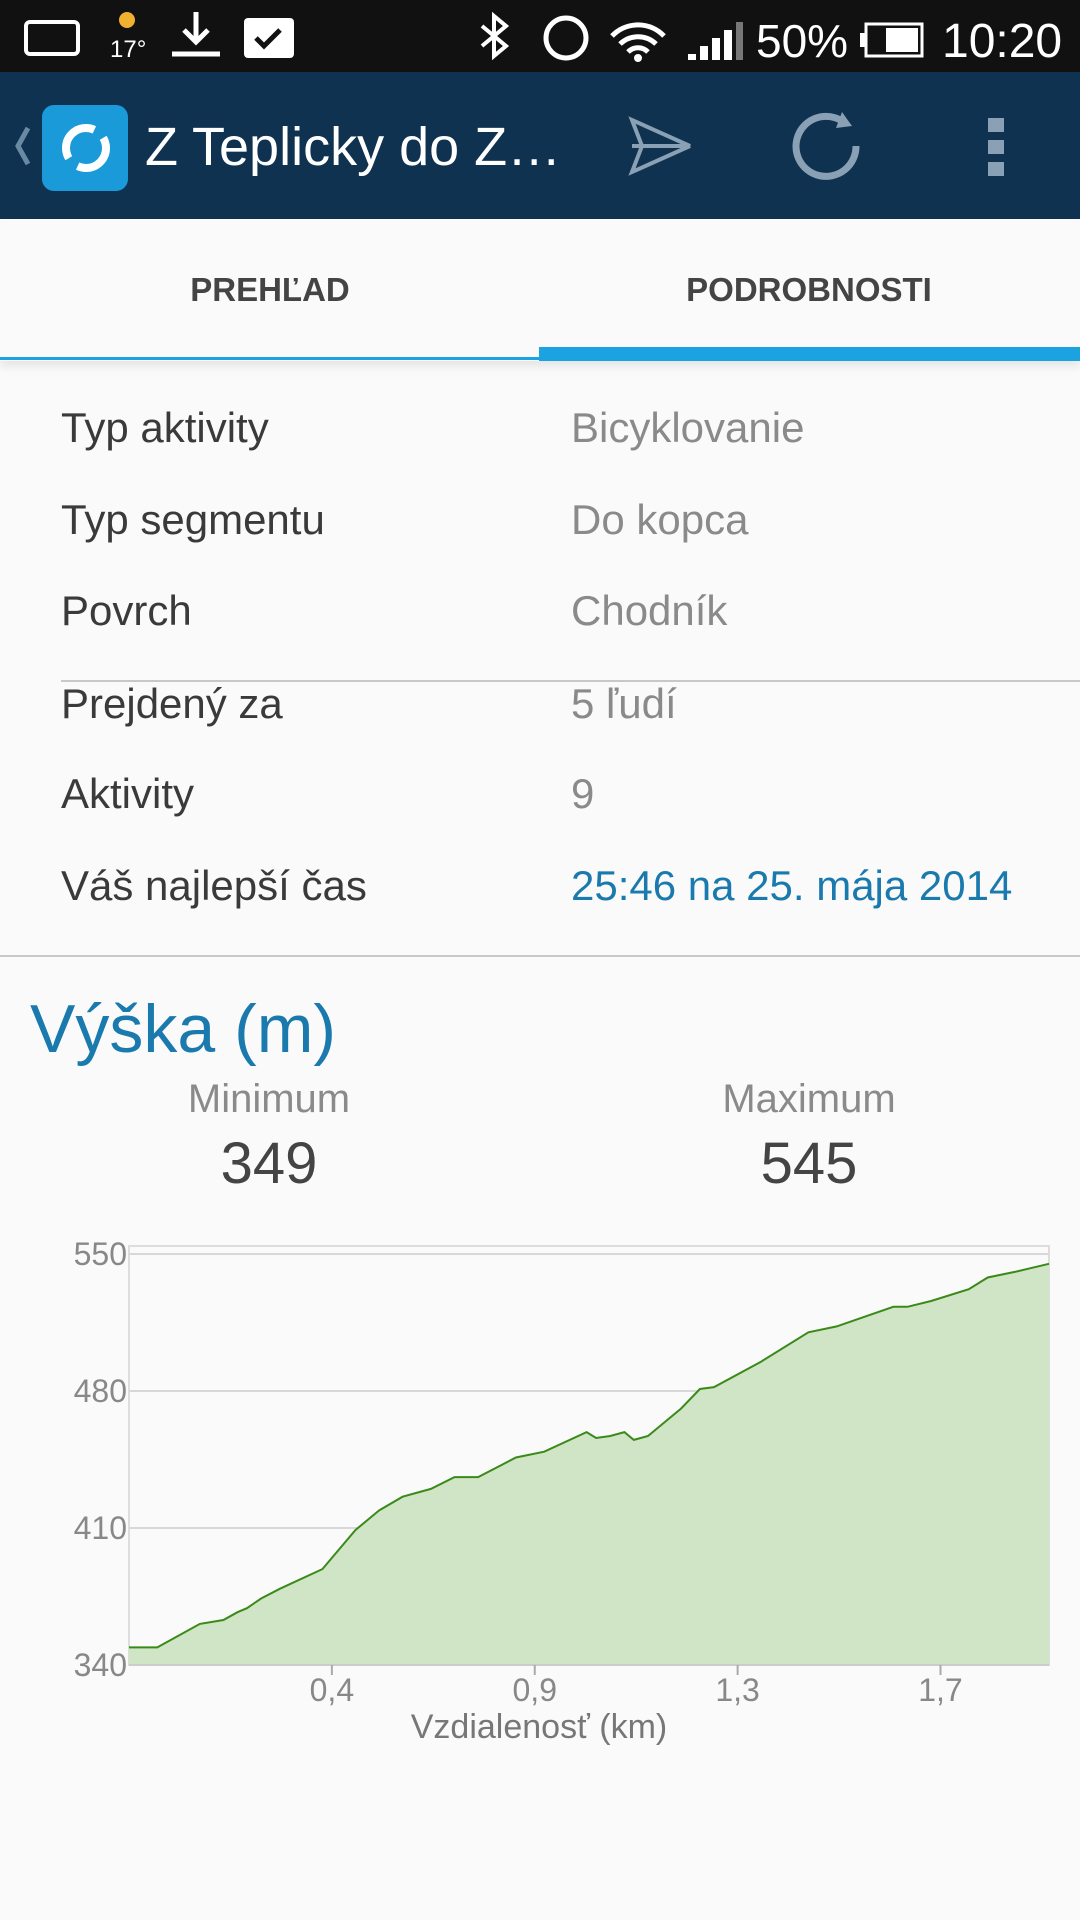 The width and height of the screenshot is (1080, 1920). I want to click on detail-label: Typ aktivity, so click(165, 427).